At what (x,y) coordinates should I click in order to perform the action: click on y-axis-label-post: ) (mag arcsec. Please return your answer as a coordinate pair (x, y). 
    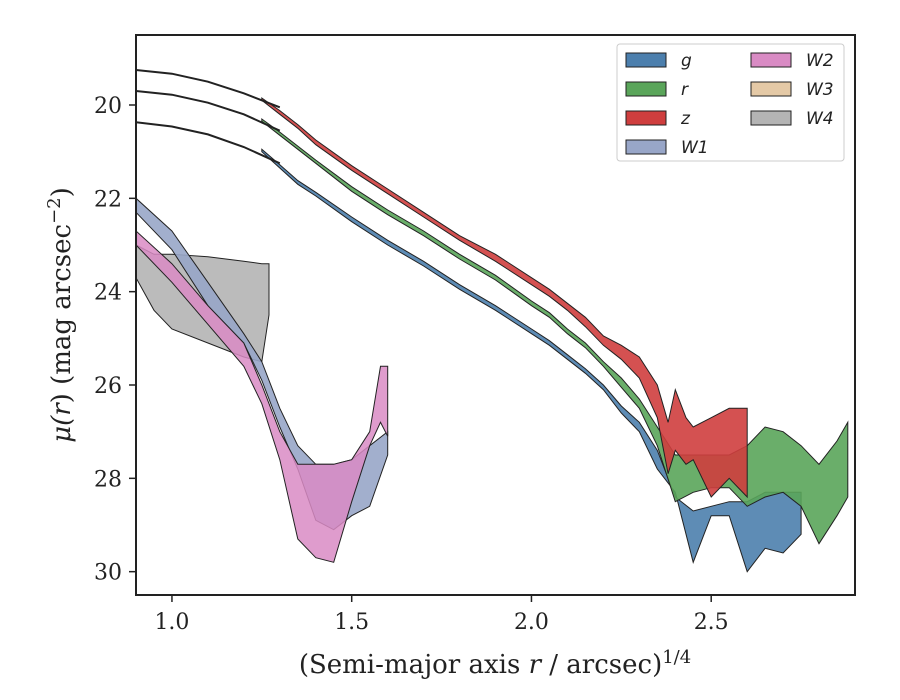
    Looking at the image, I should click on (62, 313).